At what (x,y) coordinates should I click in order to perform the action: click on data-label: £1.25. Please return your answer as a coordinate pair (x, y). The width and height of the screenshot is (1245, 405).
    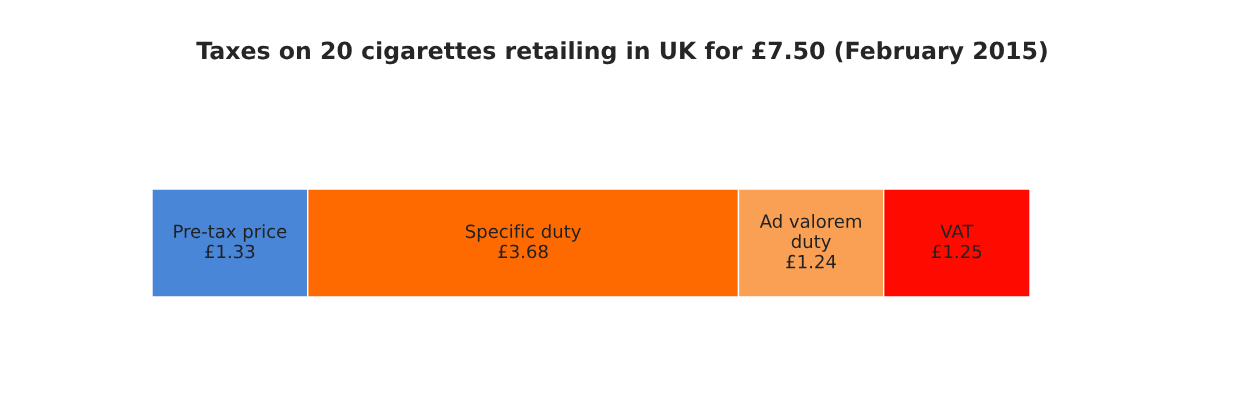
    Looking at the image, I should click on (957, 251).